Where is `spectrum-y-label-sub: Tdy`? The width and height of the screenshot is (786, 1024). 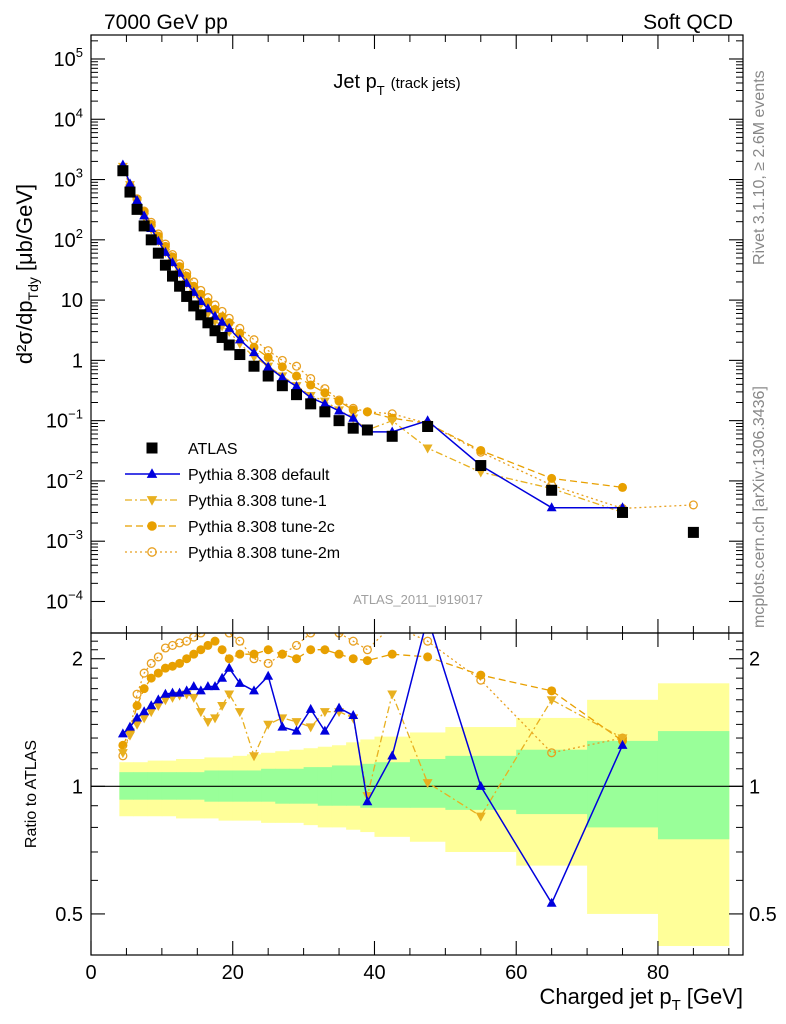
spectrum-y-label-sub: Tdy is located at coordinates (33, 288).